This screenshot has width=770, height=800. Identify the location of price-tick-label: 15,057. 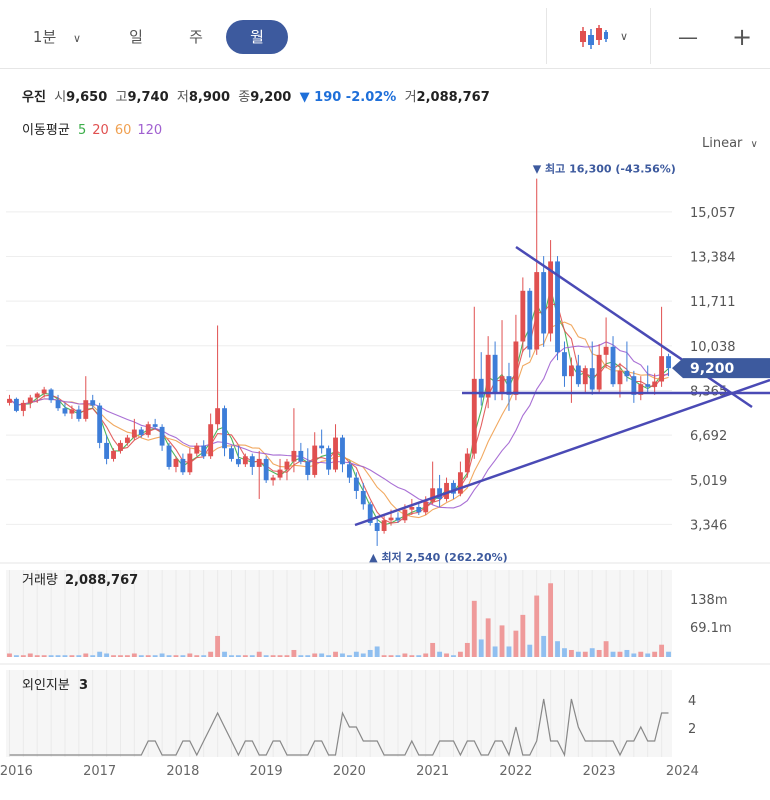
(713, 213).